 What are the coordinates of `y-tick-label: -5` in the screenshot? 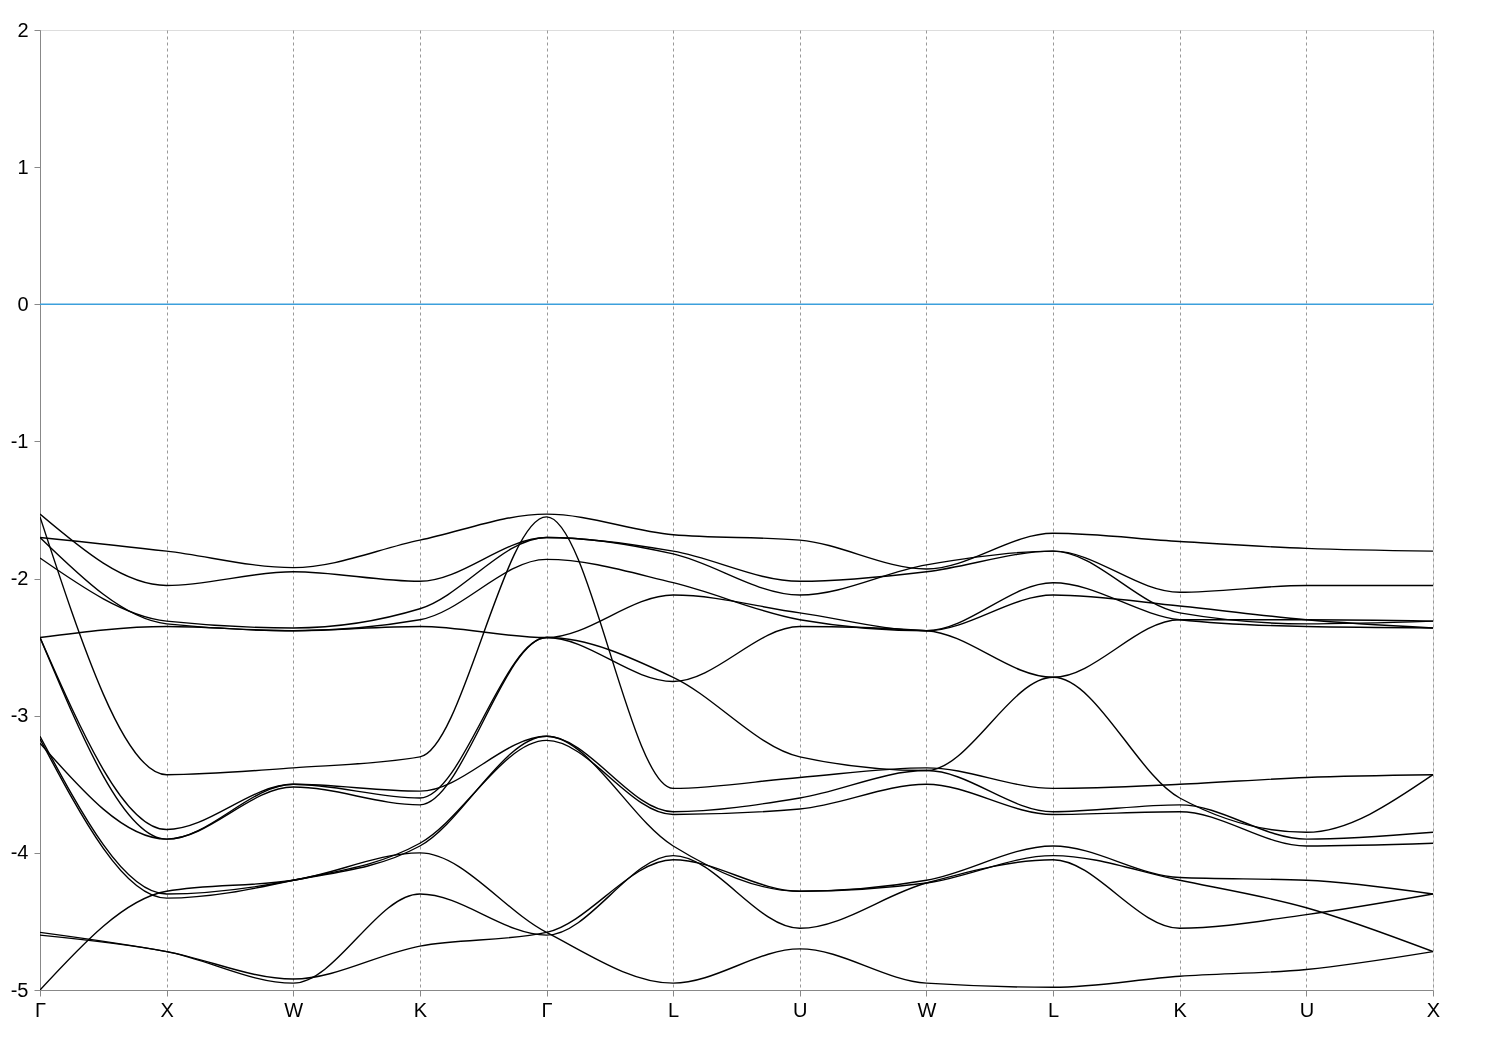 It's located at (19, 989).